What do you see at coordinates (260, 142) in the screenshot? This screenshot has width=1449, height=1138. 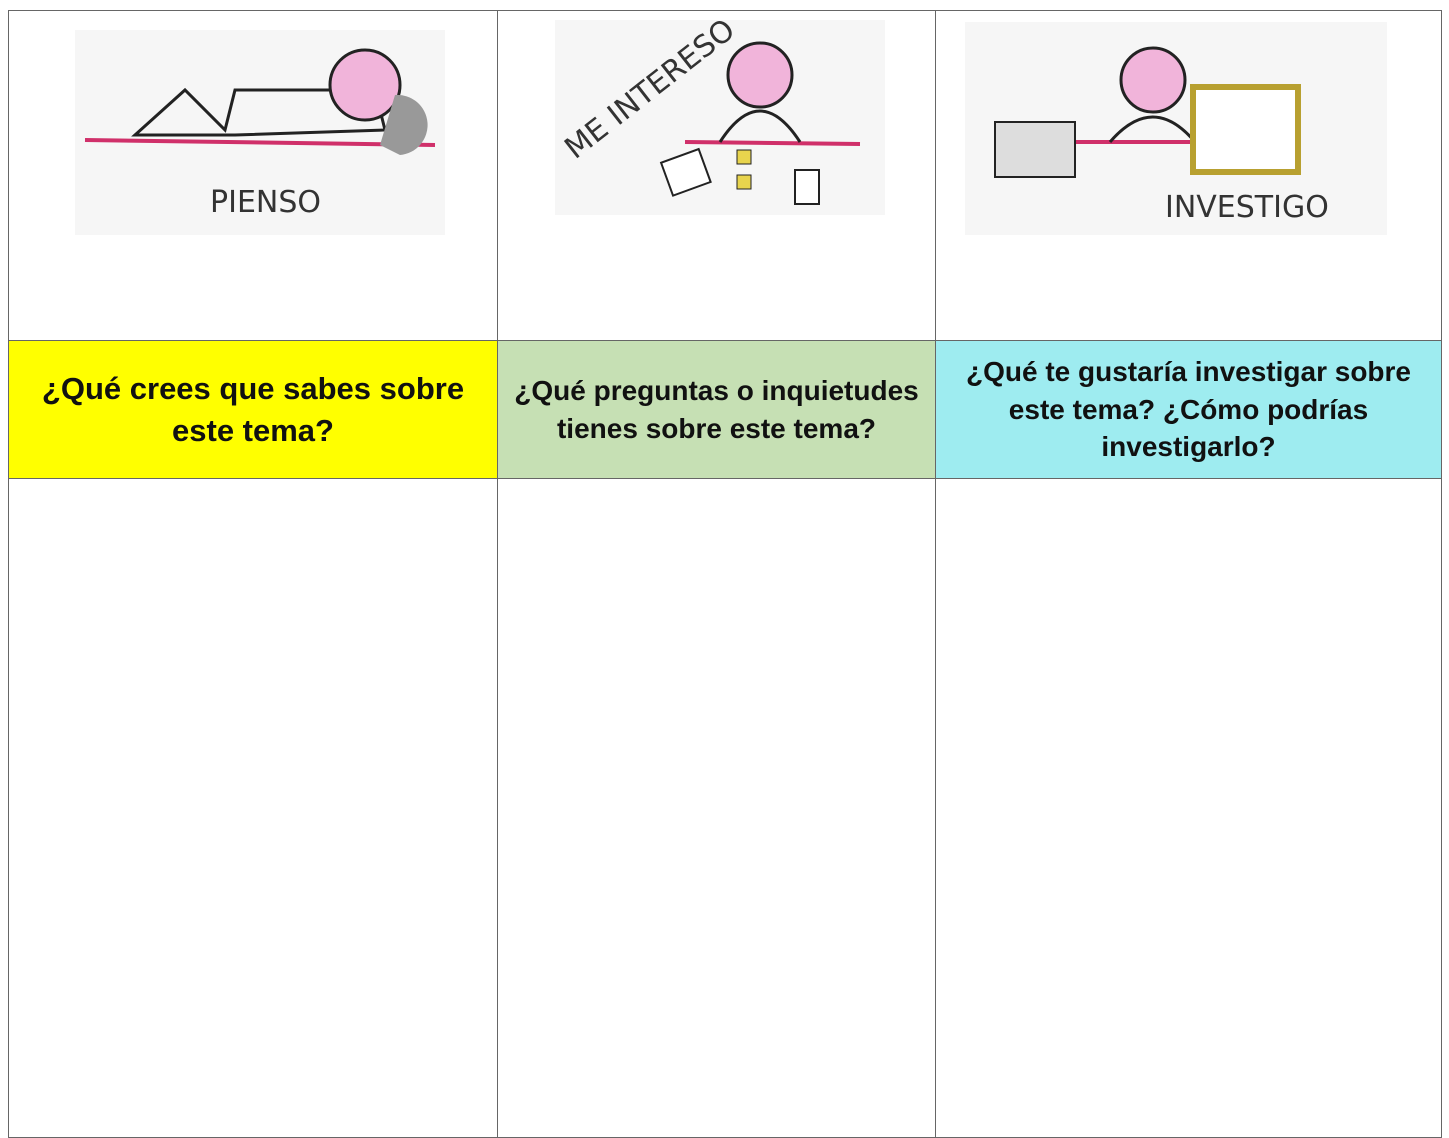 I see `floor` at bounding box center [260, 142].